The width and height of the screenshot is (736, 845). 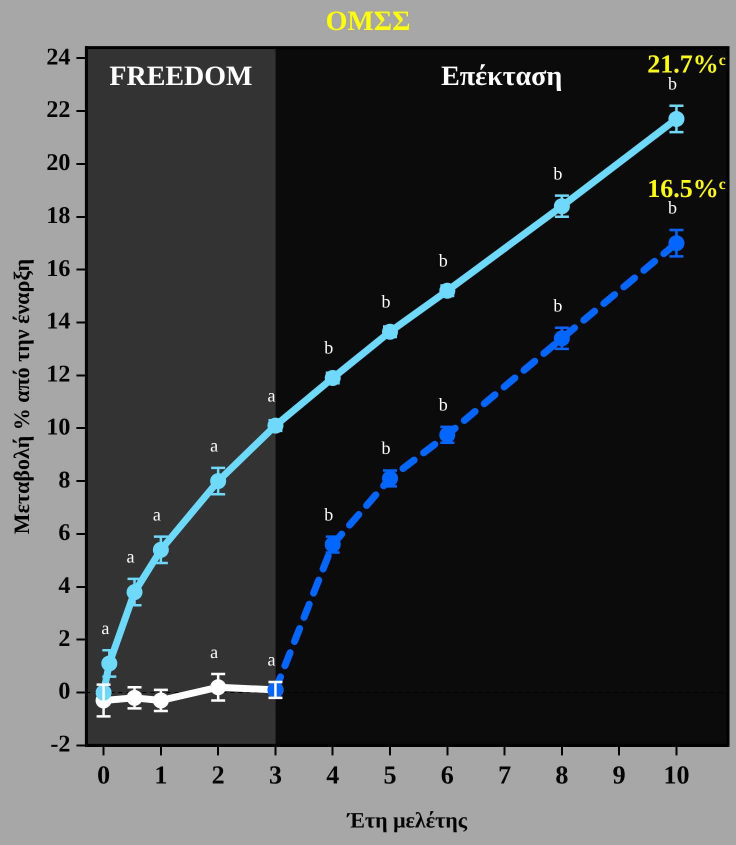 I want to click on x-tick-label: 6, so click(x=447, y=775).